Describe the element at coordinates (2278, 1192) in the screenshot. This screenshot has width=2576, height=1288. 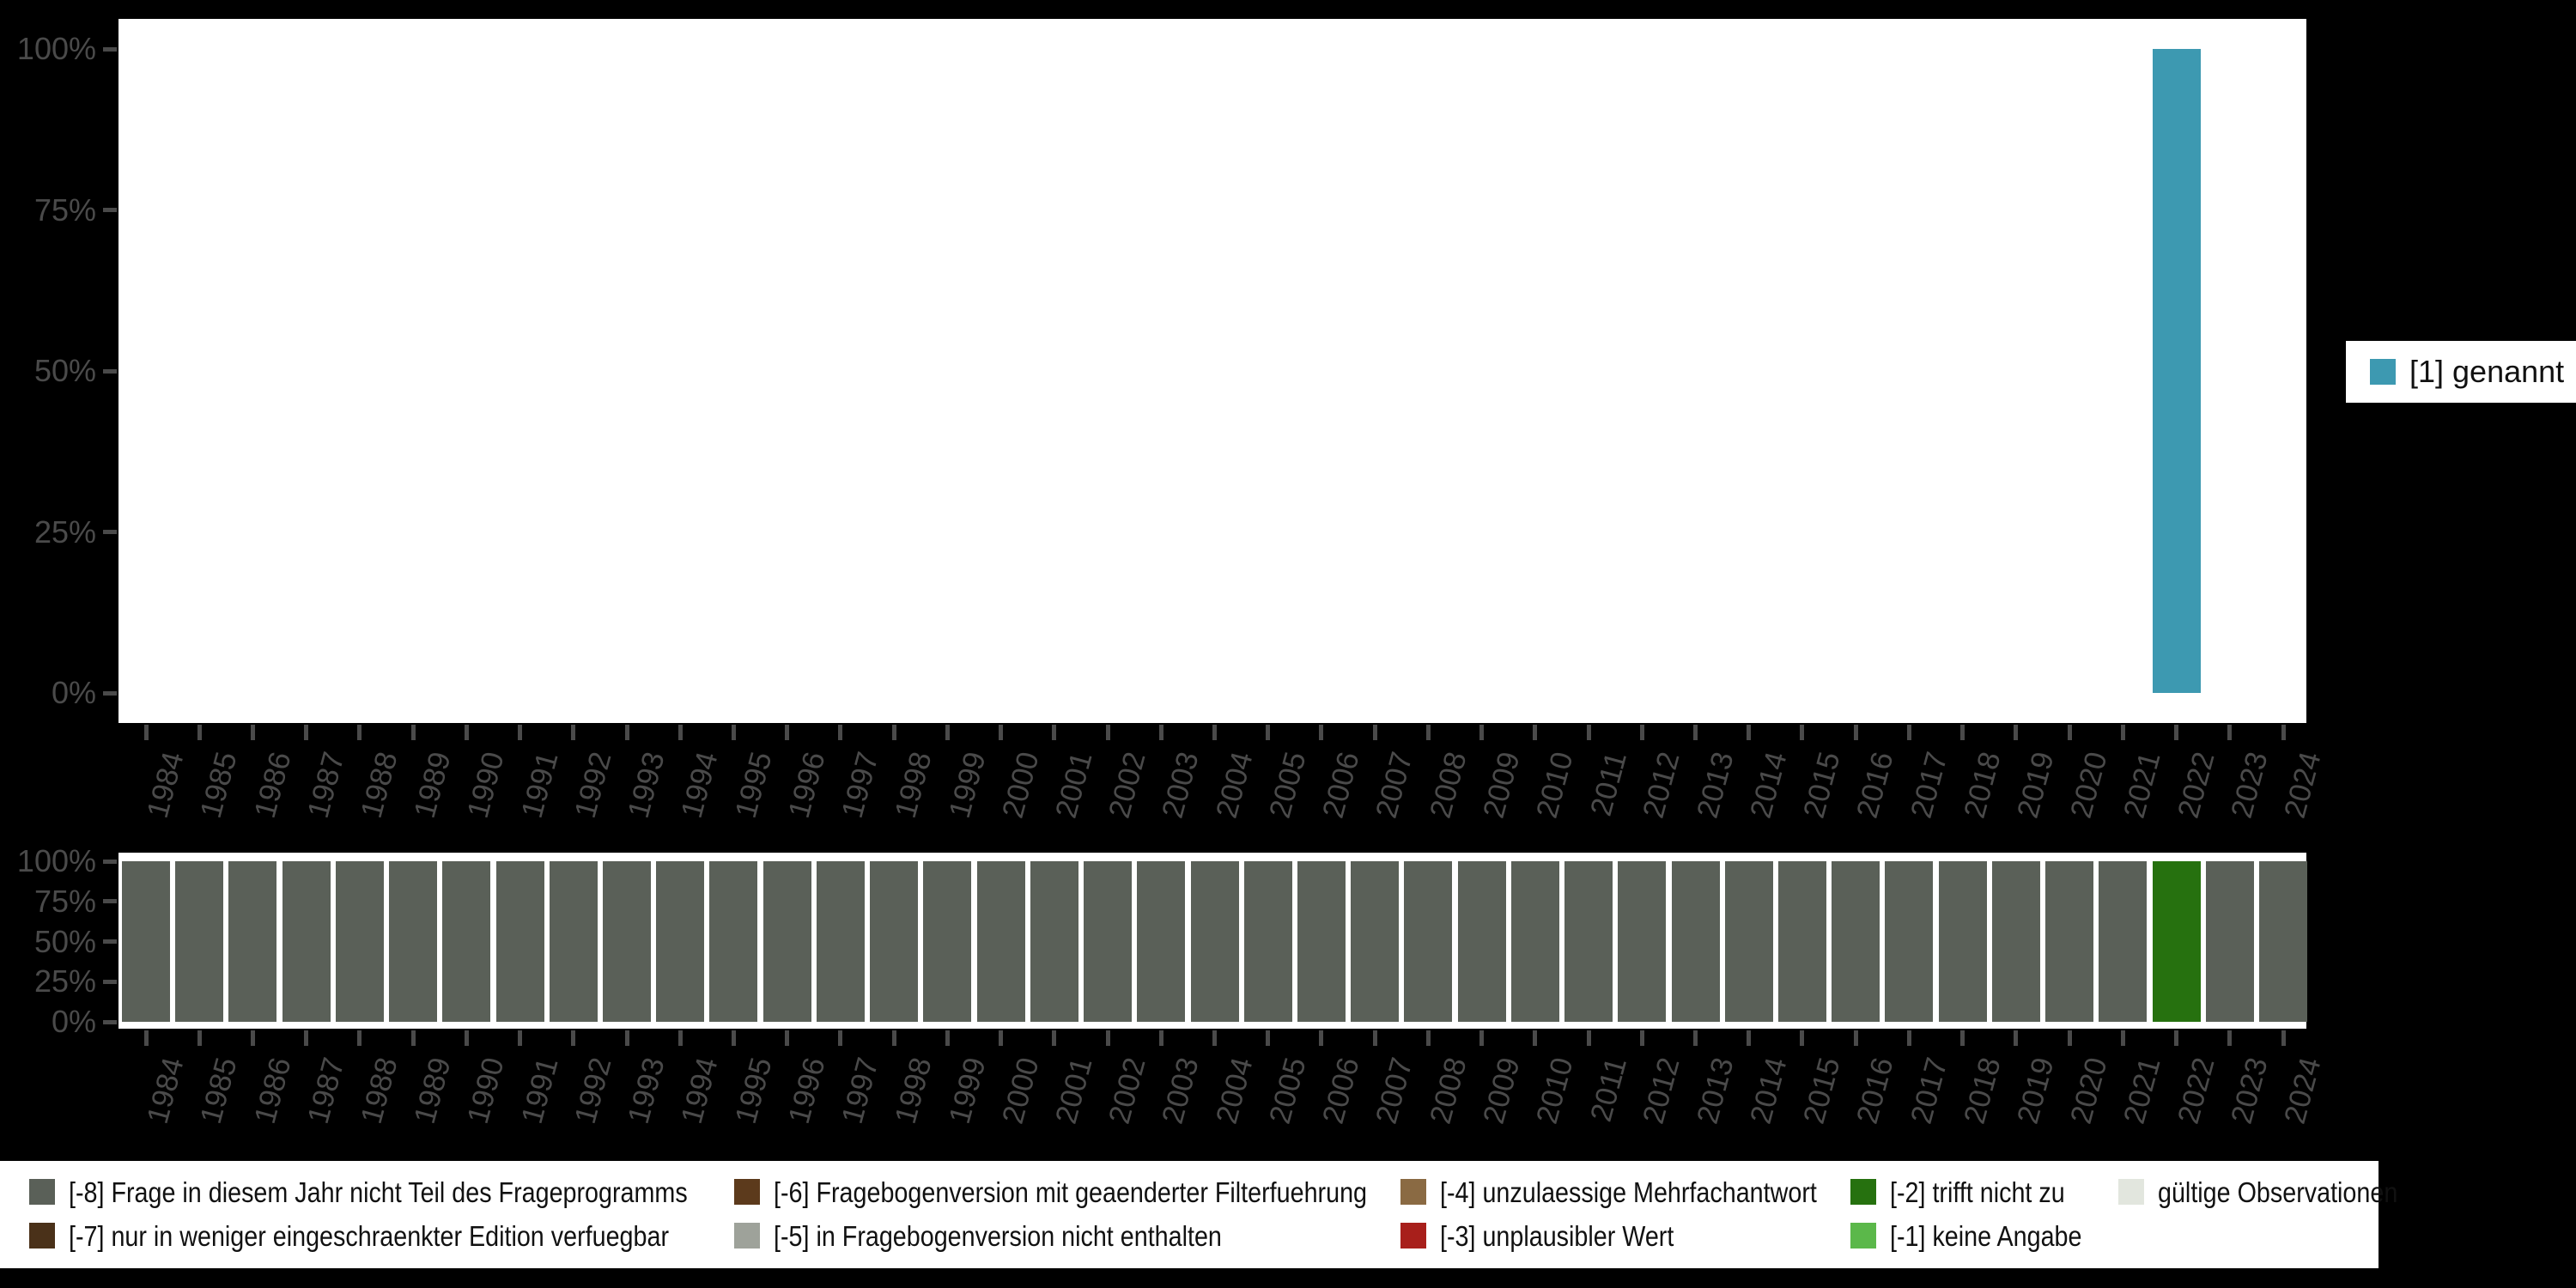
I see `legend-item-label: gültige Observationen` at that location.